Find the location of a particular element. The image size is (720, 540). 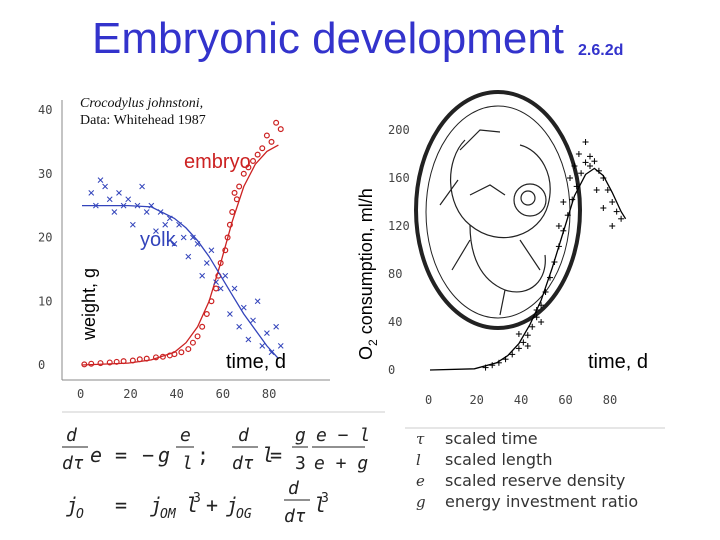

weight-x-tick-label: 80 is located at coordinates (269, 394).